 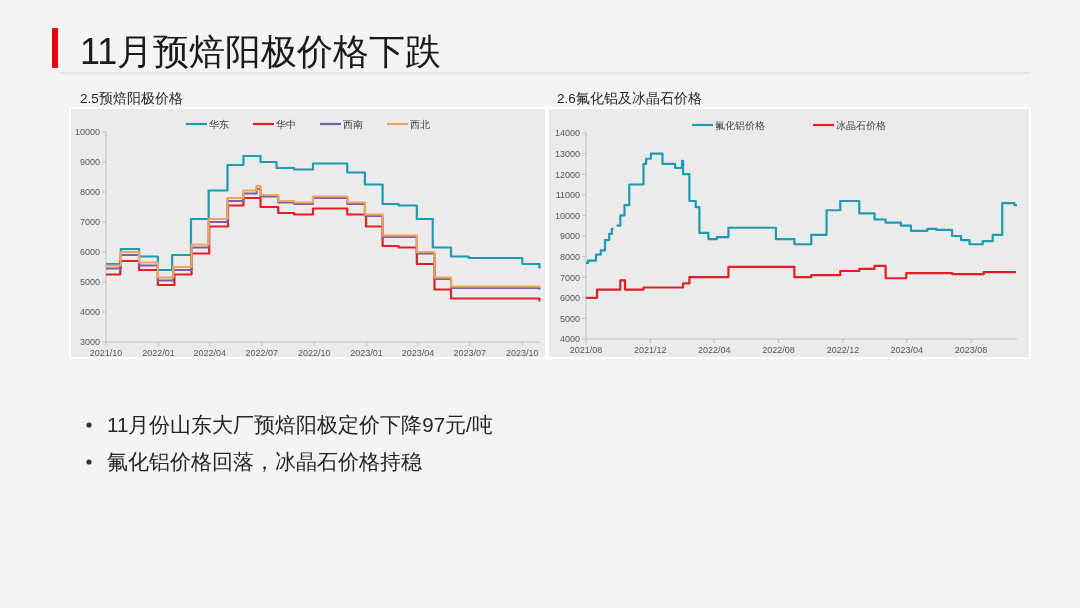 What do you see at coordinates (131, 98) in the screenshot?
I see `chart-title: 2.5预焙阳极价格` at bounding box center [131, 98].